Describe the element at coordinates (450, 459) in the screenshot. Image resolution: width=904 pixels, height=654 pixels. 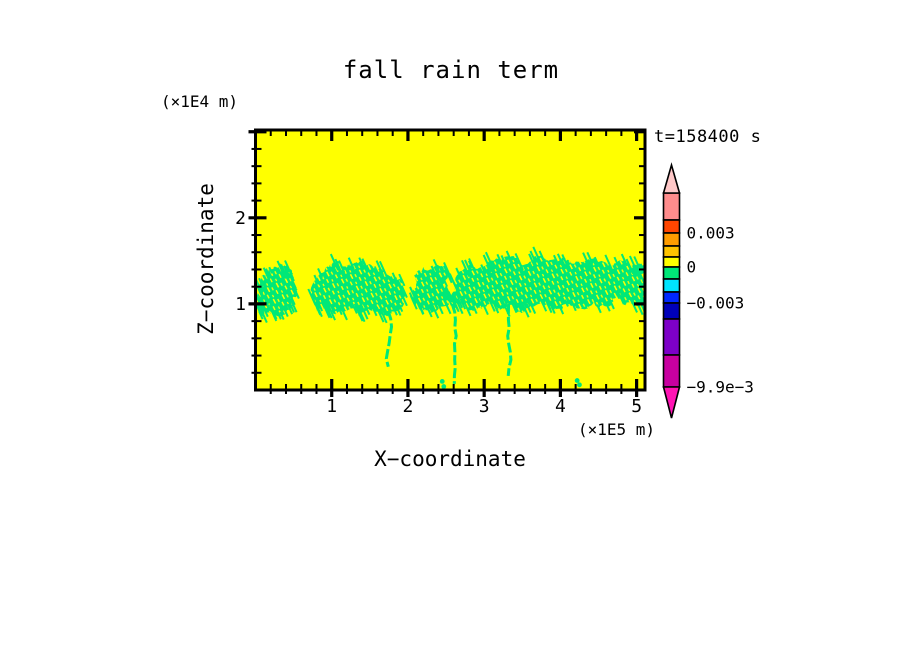
I see `x-axis-title: X−coordinate` at that location.